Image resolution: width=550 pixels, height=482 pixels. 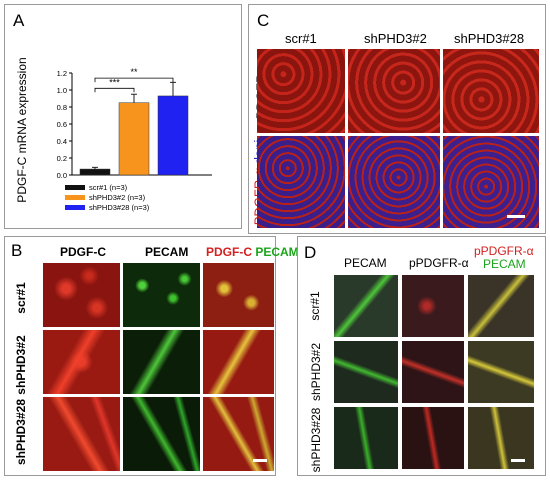 I want to click on header-merge-green: PECAM, so click(x=277, y=252).